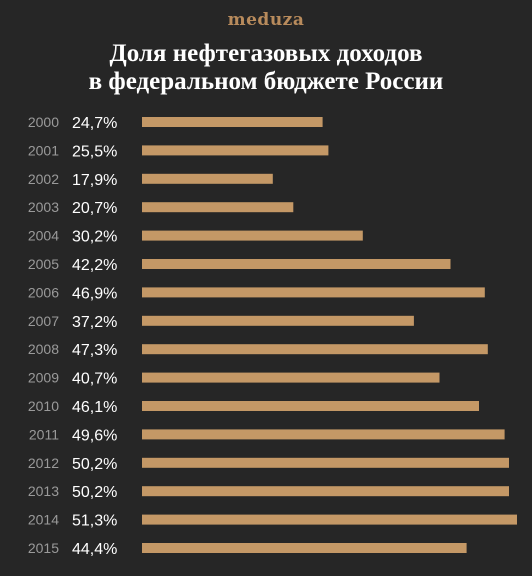 The width and height of the screenshot is (532, 576). Describe the element at coordinates (218, 207) in the screenshot. I see `bar-2003` at that location.